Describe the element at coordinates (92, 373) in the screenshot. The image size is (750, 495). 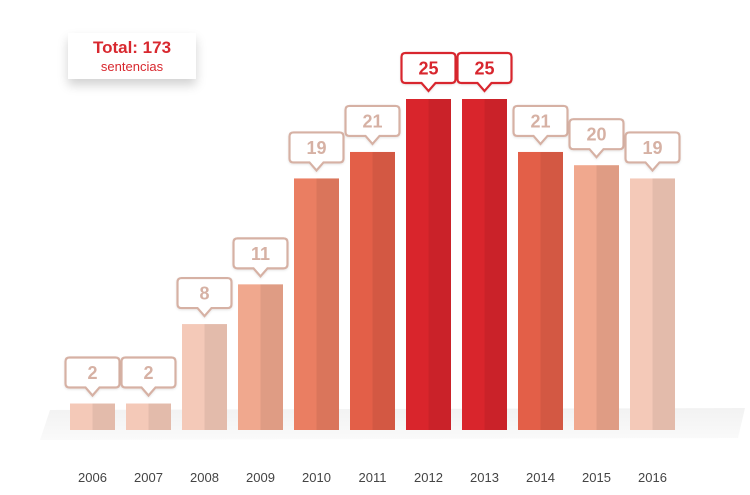
I see `value-label-2006-text: 2` at that location.